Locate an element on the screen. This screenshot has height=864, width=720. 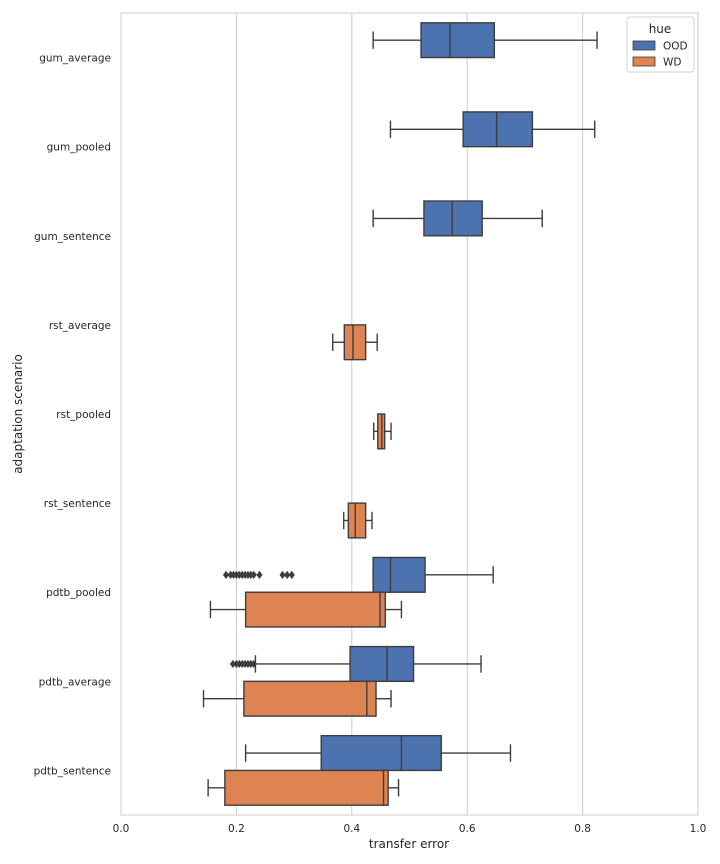
box-pdtb_sentence-ood is located at coordinates (378, 753).